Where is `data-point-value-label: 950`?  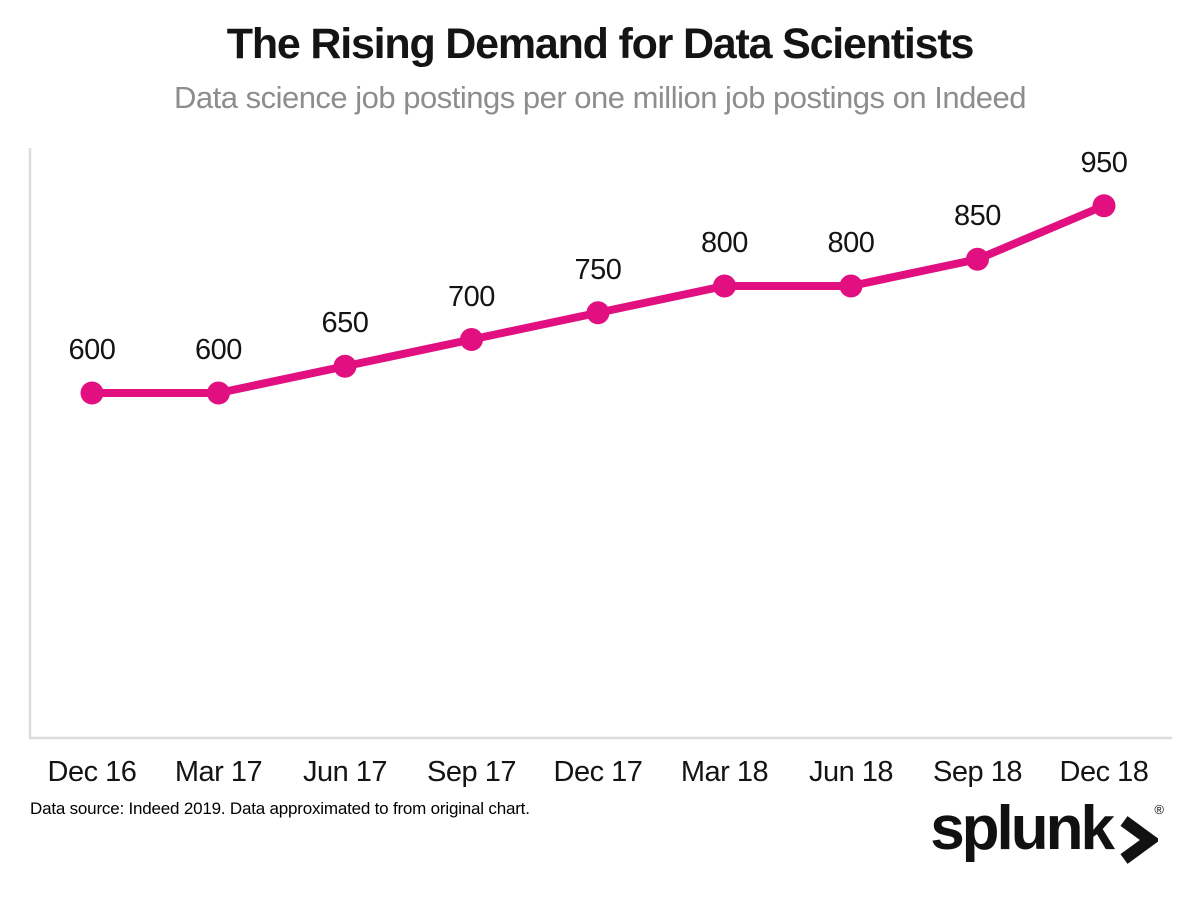
data-point-value-label: 950 is located at coordinates (1104, 162).